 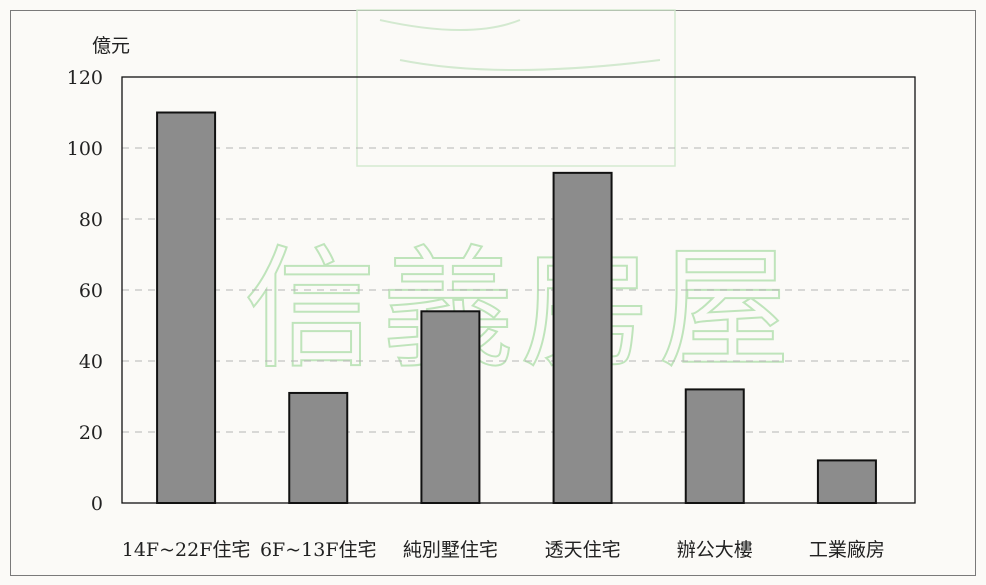 What do you see at coordinates (91, 291) in the screenshot?
I see `y-tick-label: 60` at bounding box center [91, 291].